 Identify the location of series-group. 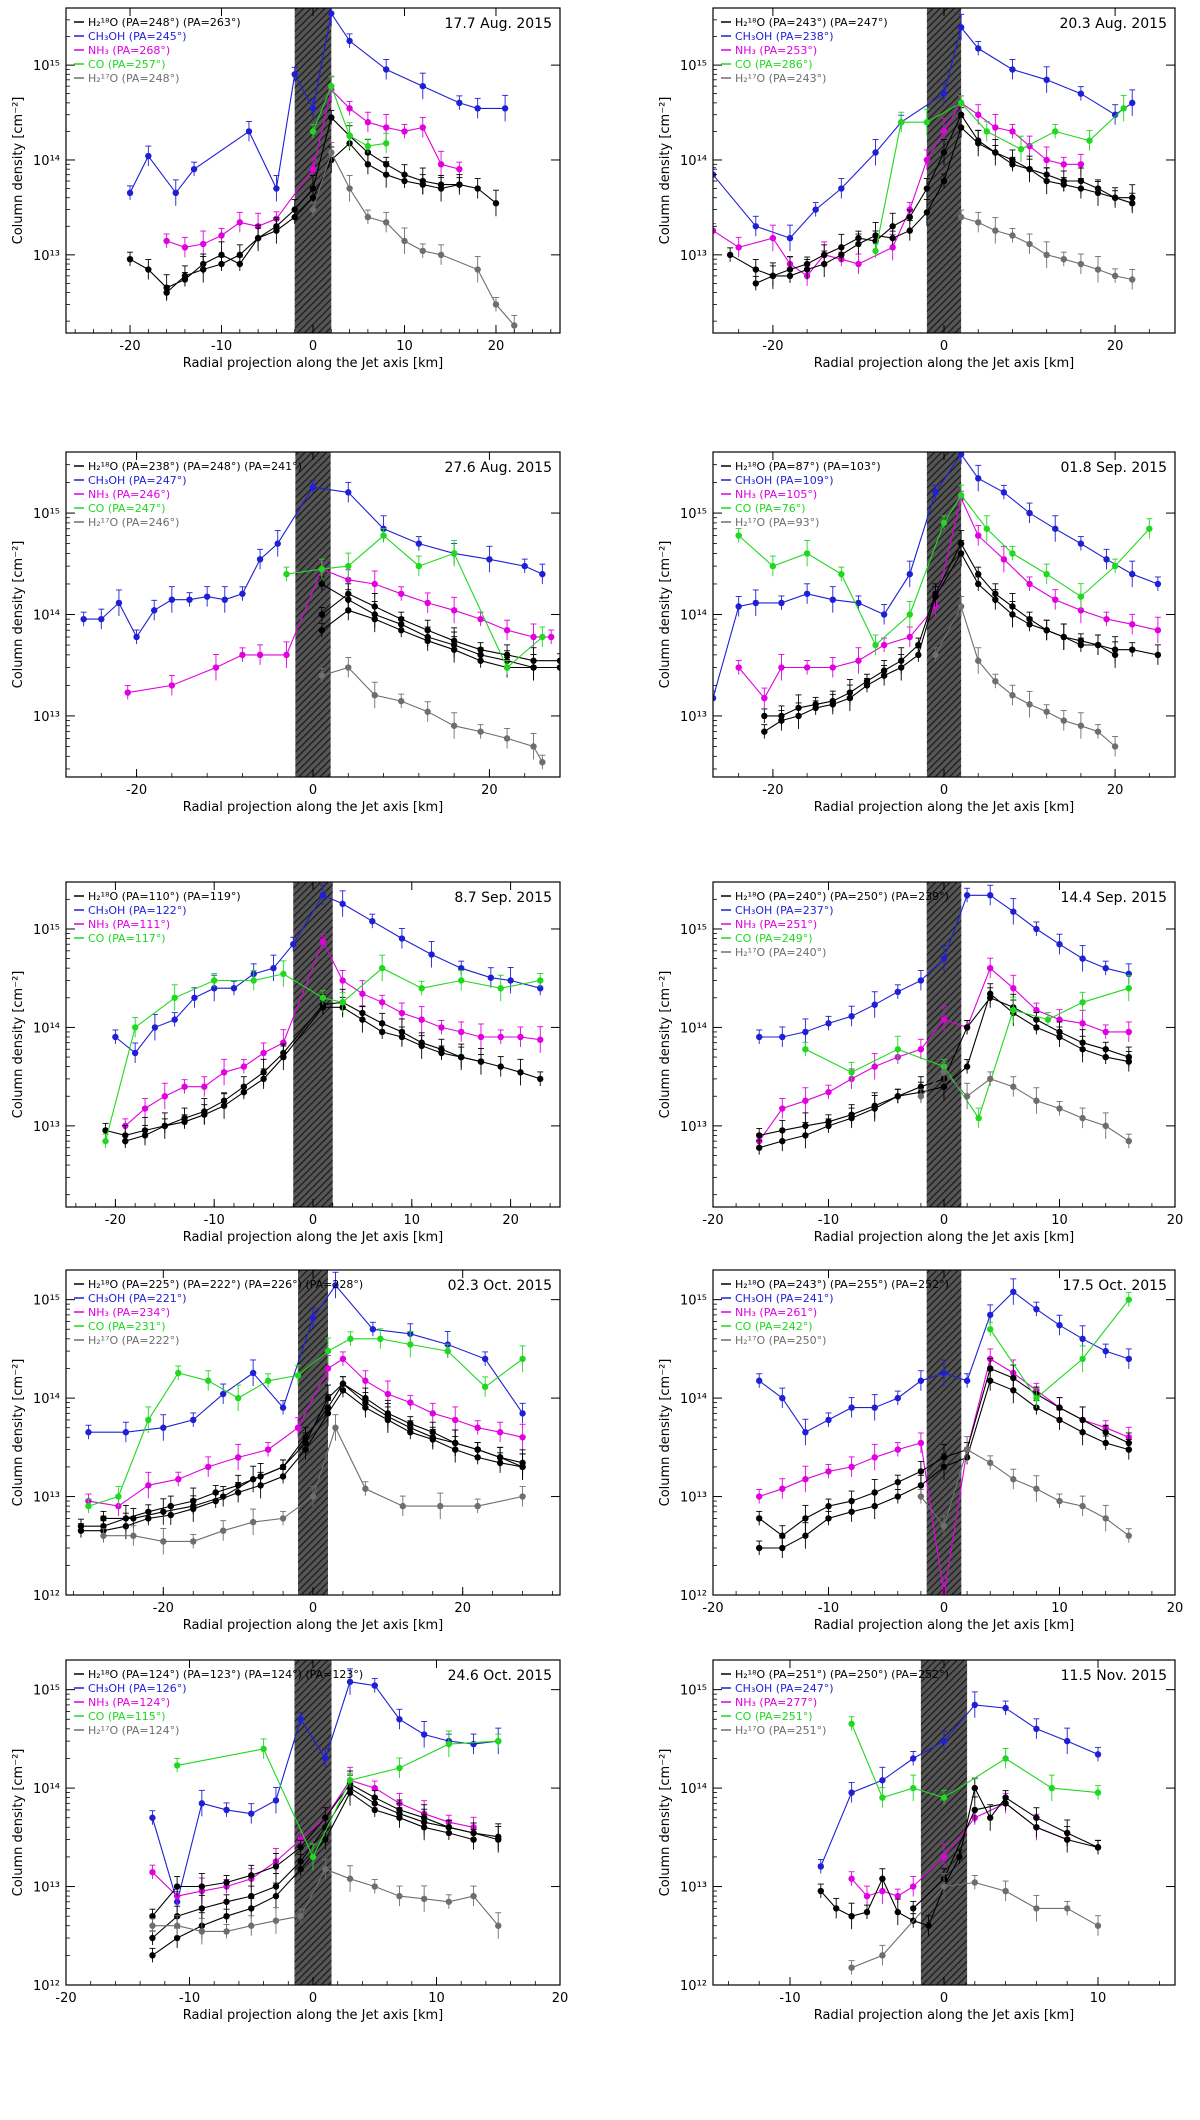
(944, 1019).